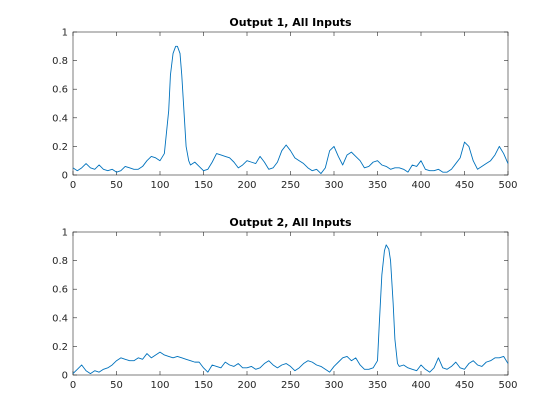 This screenshot has width=560, height=420. Describe the element at coordinates (290, 22) in the screenshot. I see `chart-title: Output 1, All Inputs` at that location.